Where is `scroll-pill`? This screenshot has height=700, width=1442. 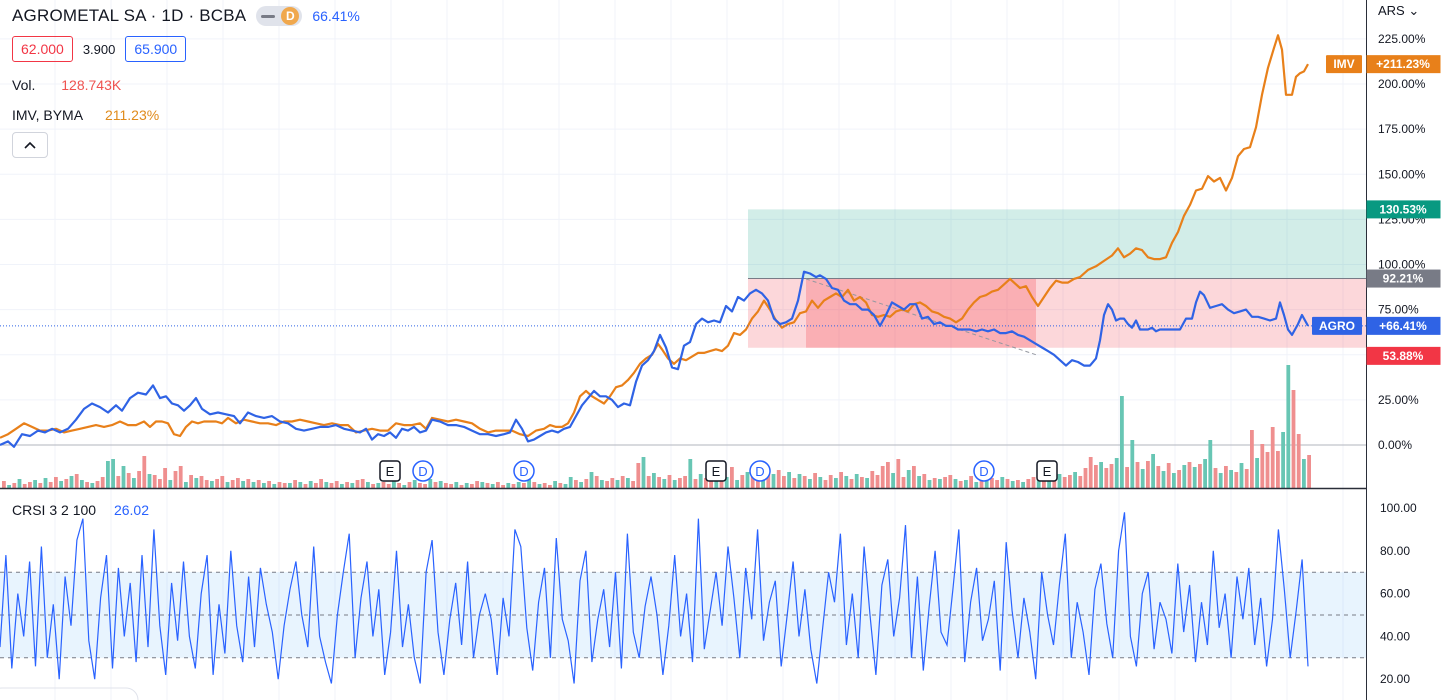 scroll-pill is located at coordinates (69, 693).